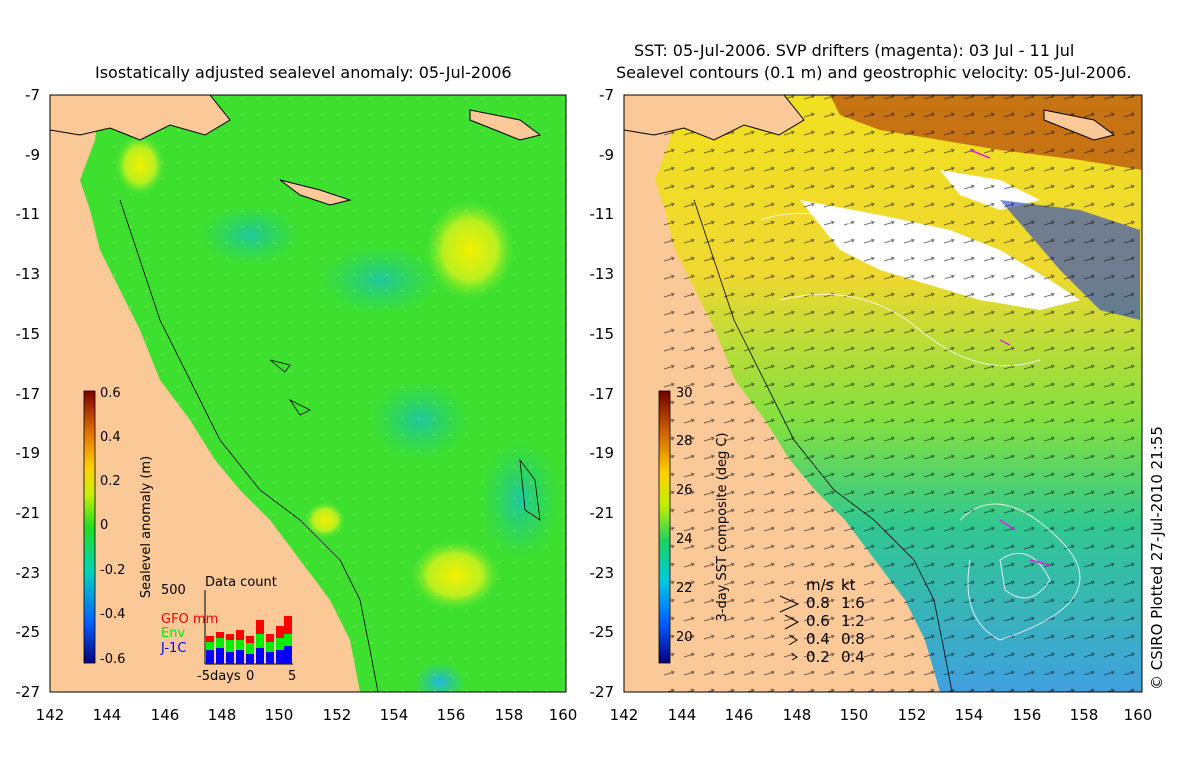 The image size is (1200, 780). Describe the element at coordinates (853, 657) in the screenshot. I see `velocity-kt: 0.4` at that location.